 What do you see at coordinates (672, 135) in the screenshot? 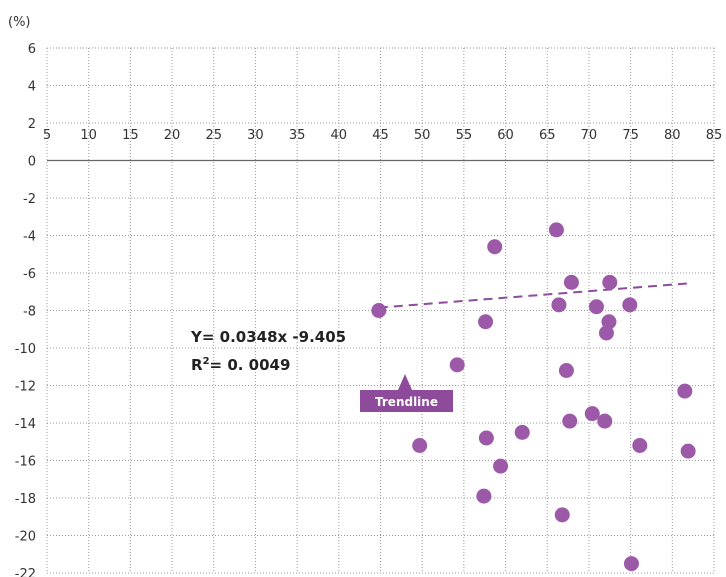
I see `x-tick-label: 80` at bounding box center [672, 135].